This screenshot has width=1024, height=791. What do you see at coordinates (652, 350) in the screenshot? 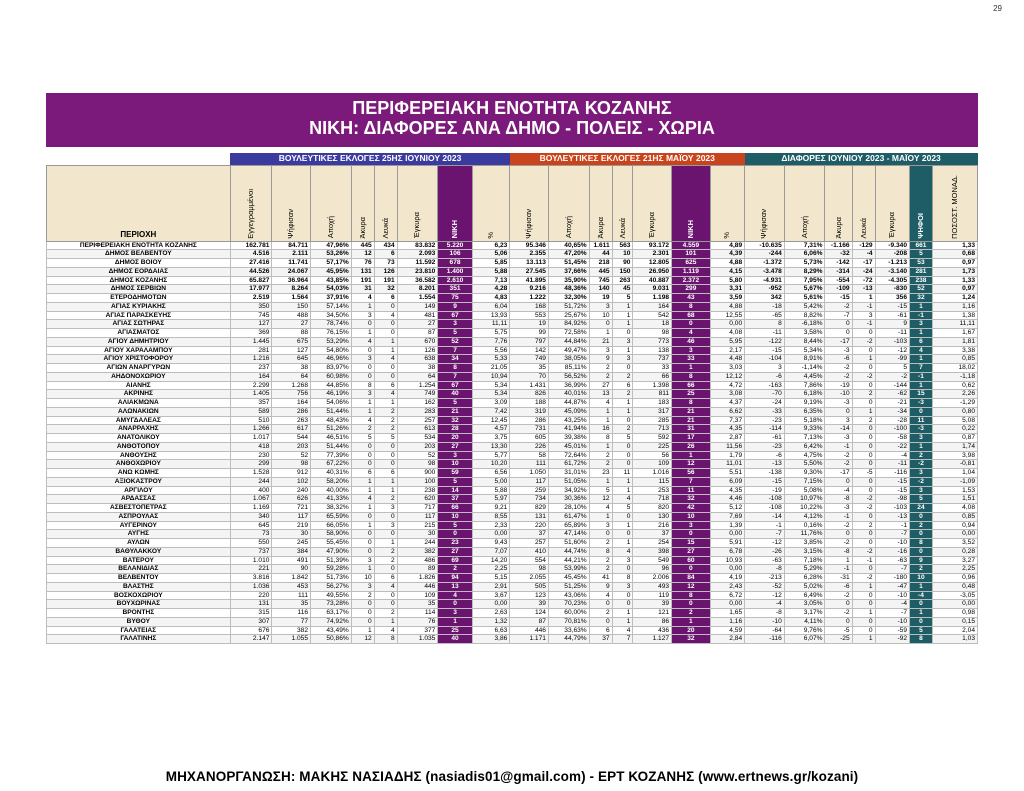
I see `value-cell: 138` at bounding box center [652, 350].